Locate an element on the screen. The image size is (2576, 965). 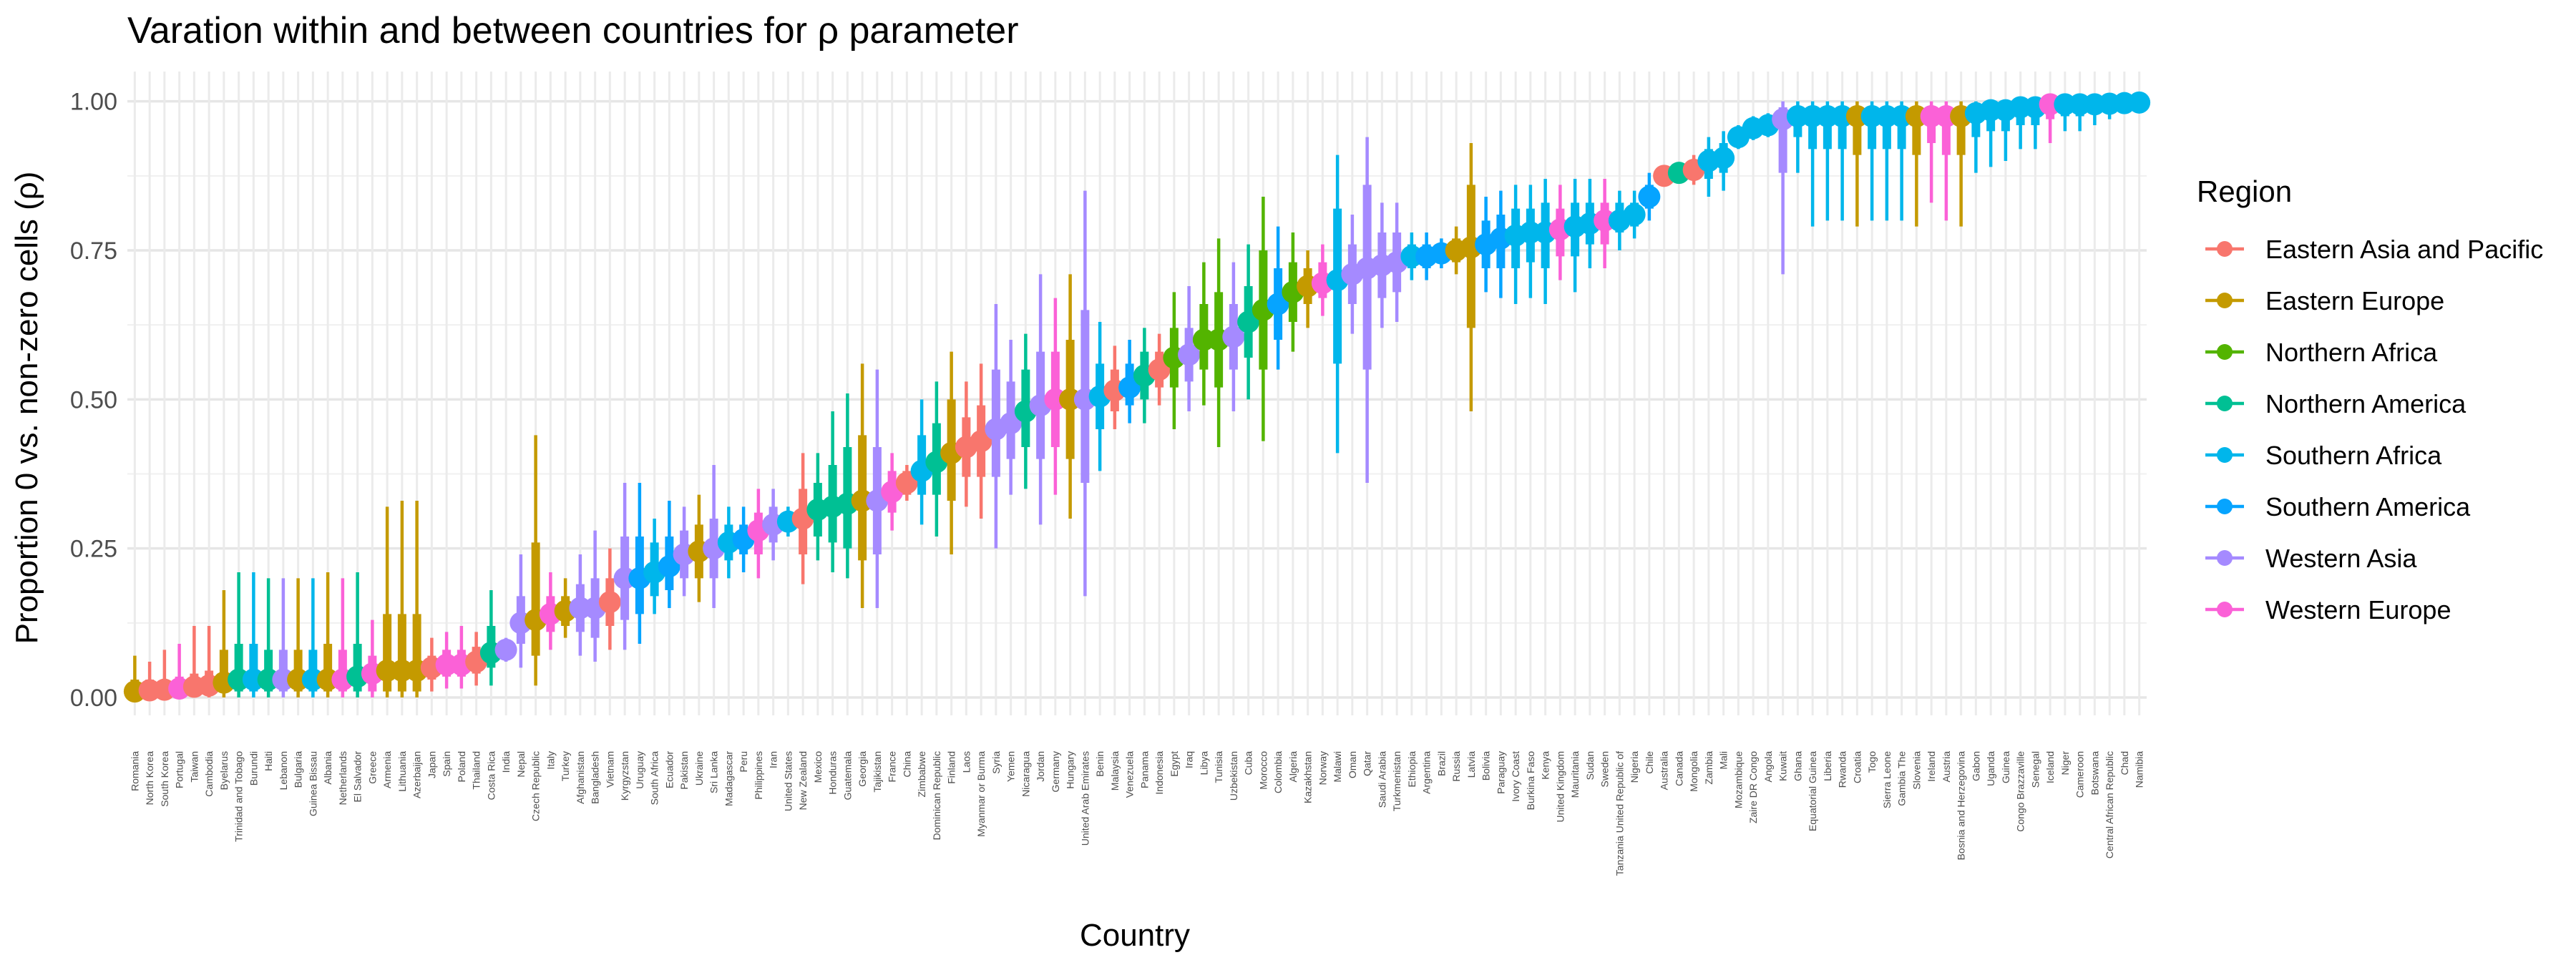
legend-item: Northern Africa is located at coordinates (2321, 352).